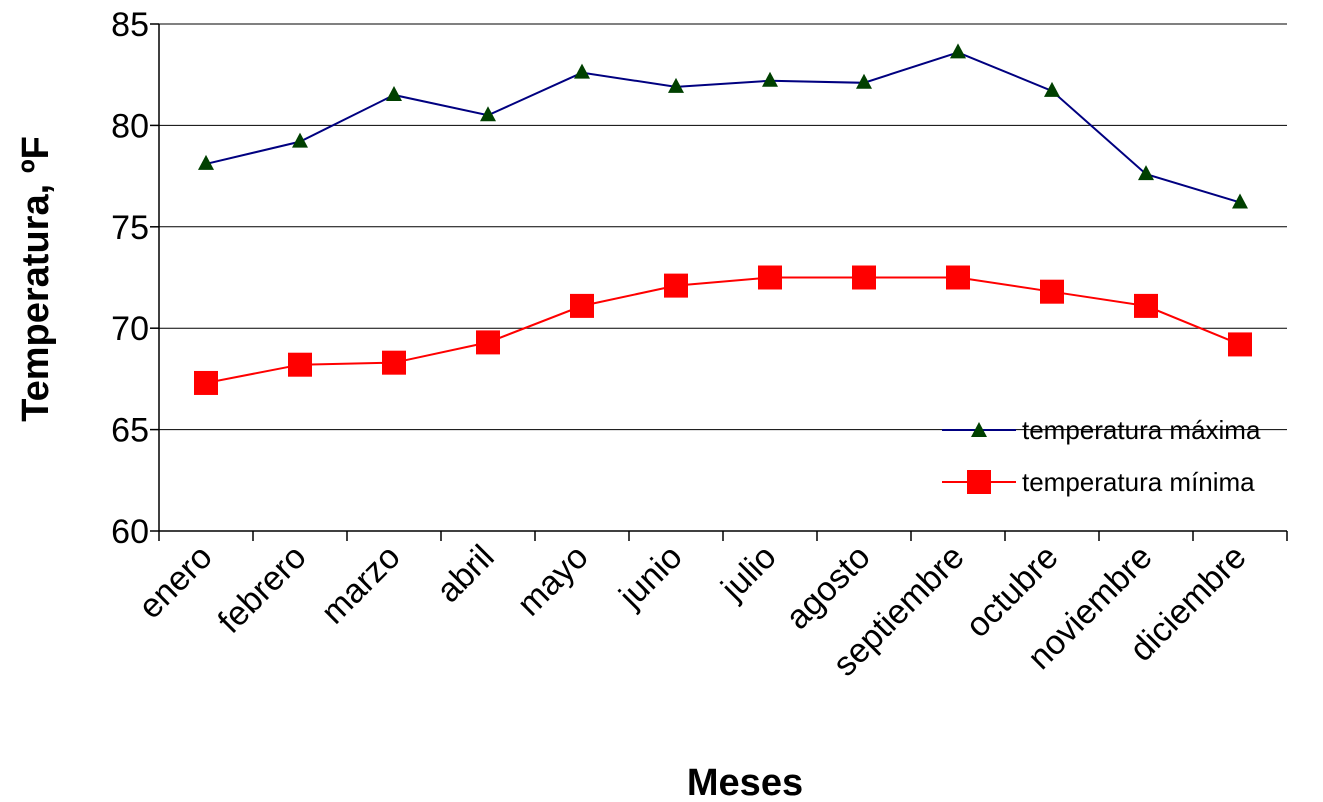  Describe the element at coordinates (650, 577) in the screenshot. I see `x-tick-label: junio` at that location.